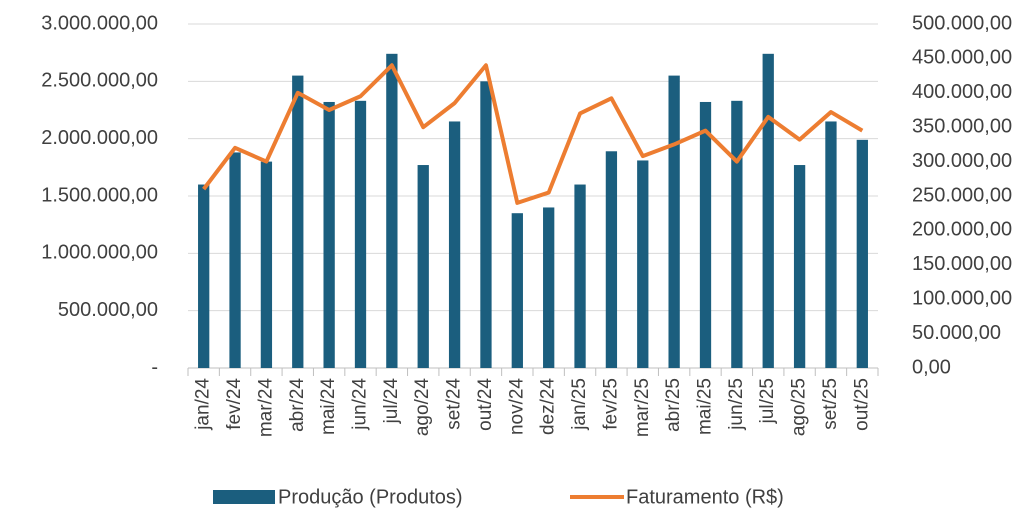 This screenshot has width=1035, height=513. I want to click on y2-tick-label: 450.000,00, so click(962, 58).